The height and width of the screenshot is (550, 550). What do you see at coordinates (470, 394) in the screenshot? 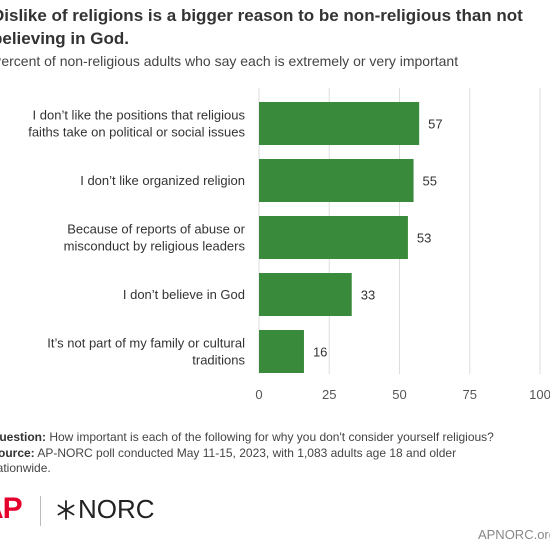
I see `x-tick-label: 75` at bounding box center [470, 394].